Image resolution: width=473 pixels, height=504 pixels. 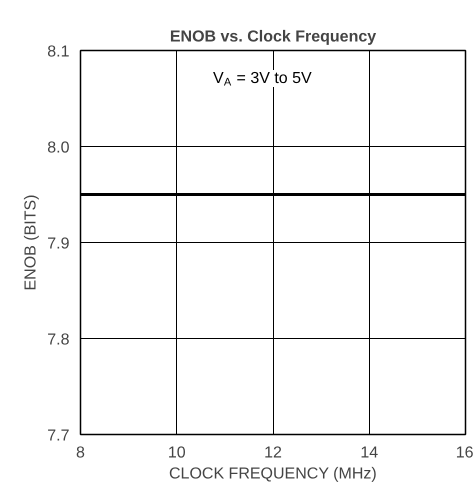 What do you see at coordinates (273, 37) in the screenshot?
I see `chart-title: ENOB vs. Clock Frequency` at bounding box center [273, 37].